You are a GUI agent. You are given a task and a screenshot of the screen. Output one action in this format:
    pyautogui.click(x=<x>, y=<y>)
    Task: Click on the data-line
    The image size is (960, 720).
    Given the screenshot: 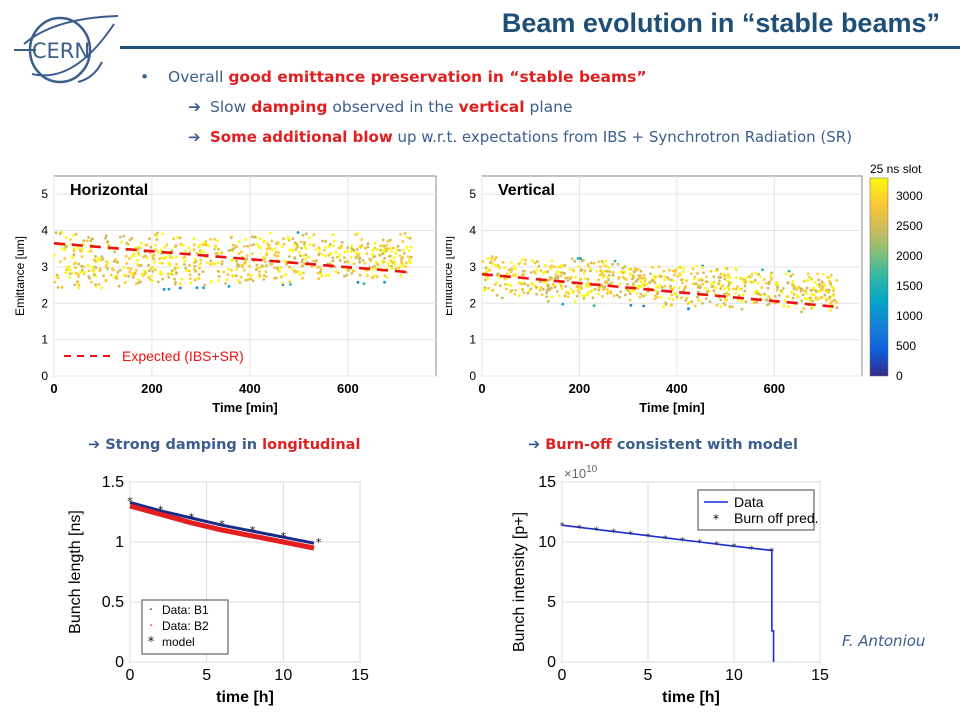 What is the action you would take?
    pyautogui.click(x=668, y=593)
    